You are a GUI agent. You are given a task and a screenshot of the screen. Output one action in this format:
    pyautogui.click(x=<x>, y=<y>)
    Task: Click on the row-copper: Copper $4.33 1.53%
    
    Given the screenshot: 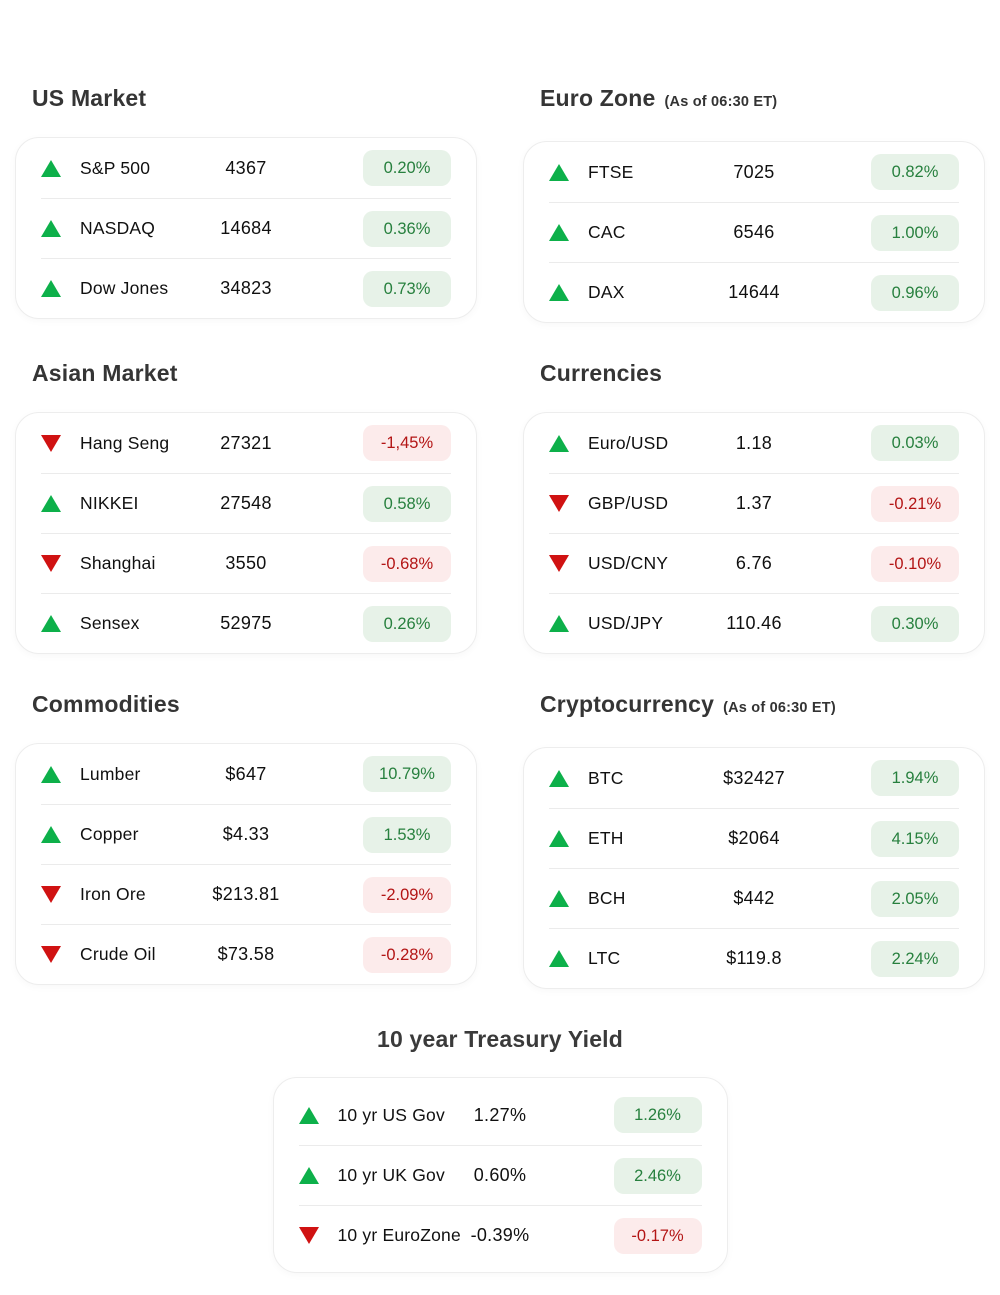 What is the action you would take?
    pyautogui.click(x=246, y=834)
    